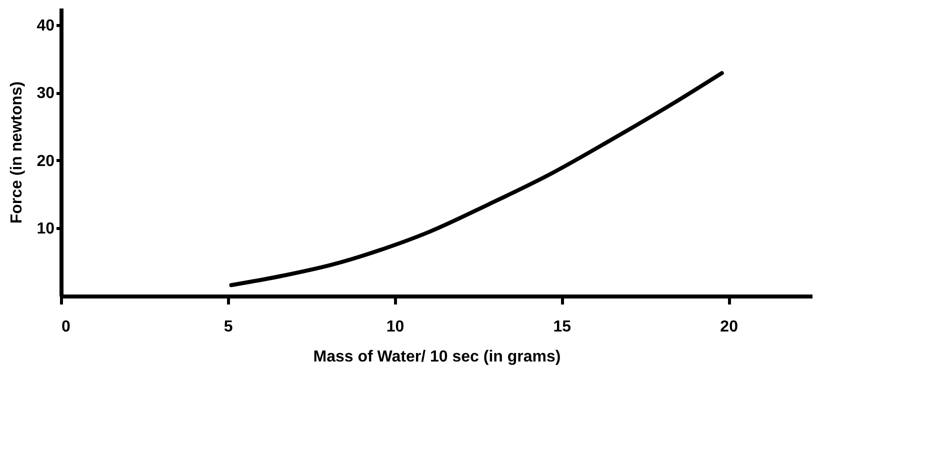  Describe the element at coordinates (45, 229) in the screenshot. I see `y-tick-label: 10` at that location.